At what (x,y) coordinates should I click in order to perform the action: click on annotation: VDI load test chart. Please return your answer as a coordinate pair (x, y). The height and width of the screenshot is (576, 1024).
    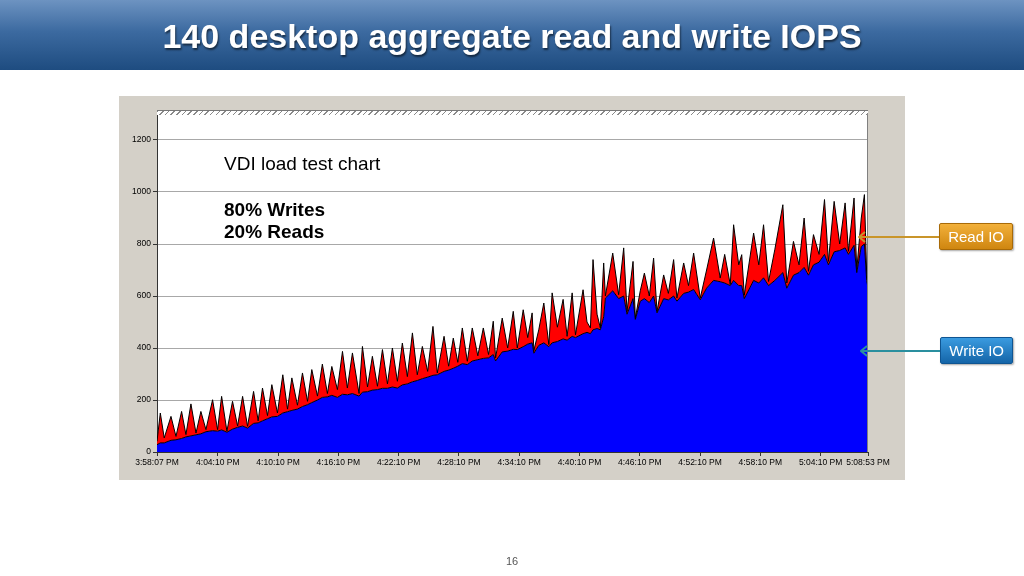
    Looking at the image, I should click on (302, 163).